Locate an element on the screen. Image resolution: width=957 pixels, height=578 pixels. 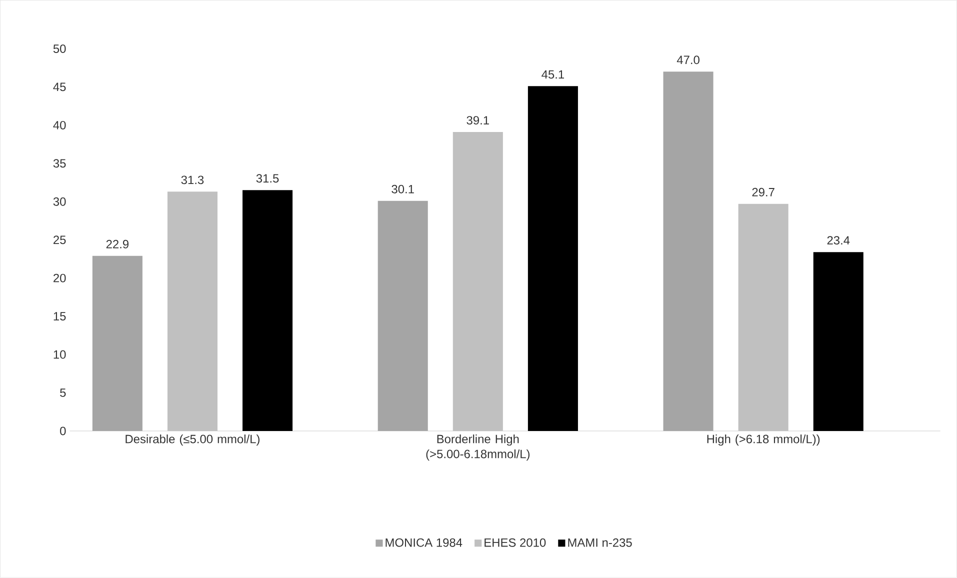
y-tick-label: 25 is located at coordinates (60, 240).